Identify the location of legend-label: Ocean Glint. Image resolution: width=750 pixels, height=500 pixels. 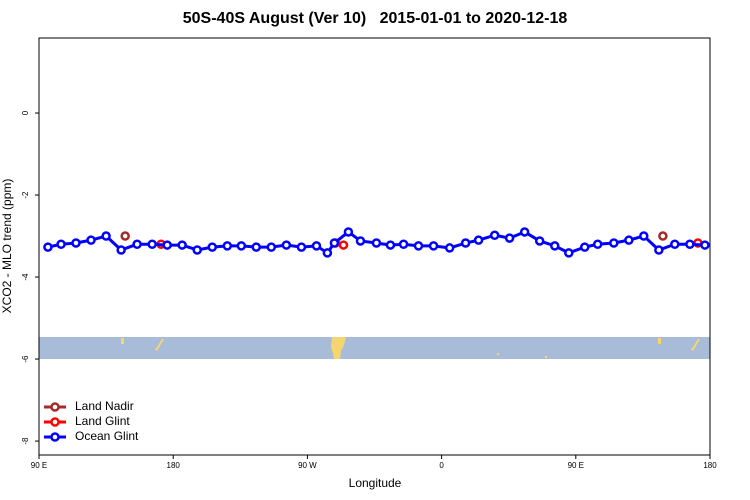
(107, 436).